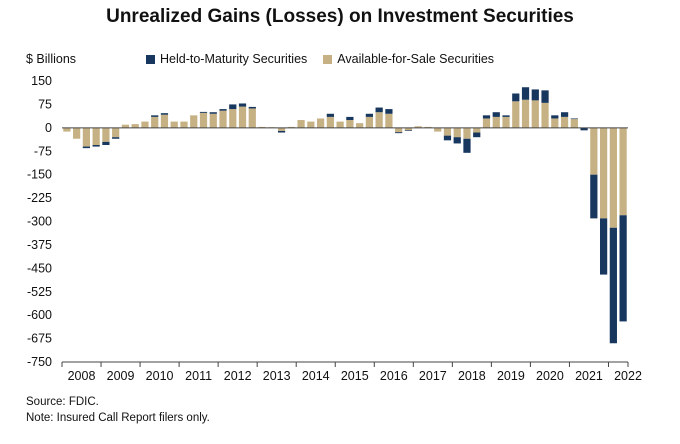 The image size is (680, 444). I want to click on y-tick-label: -600, so click(39, 315).